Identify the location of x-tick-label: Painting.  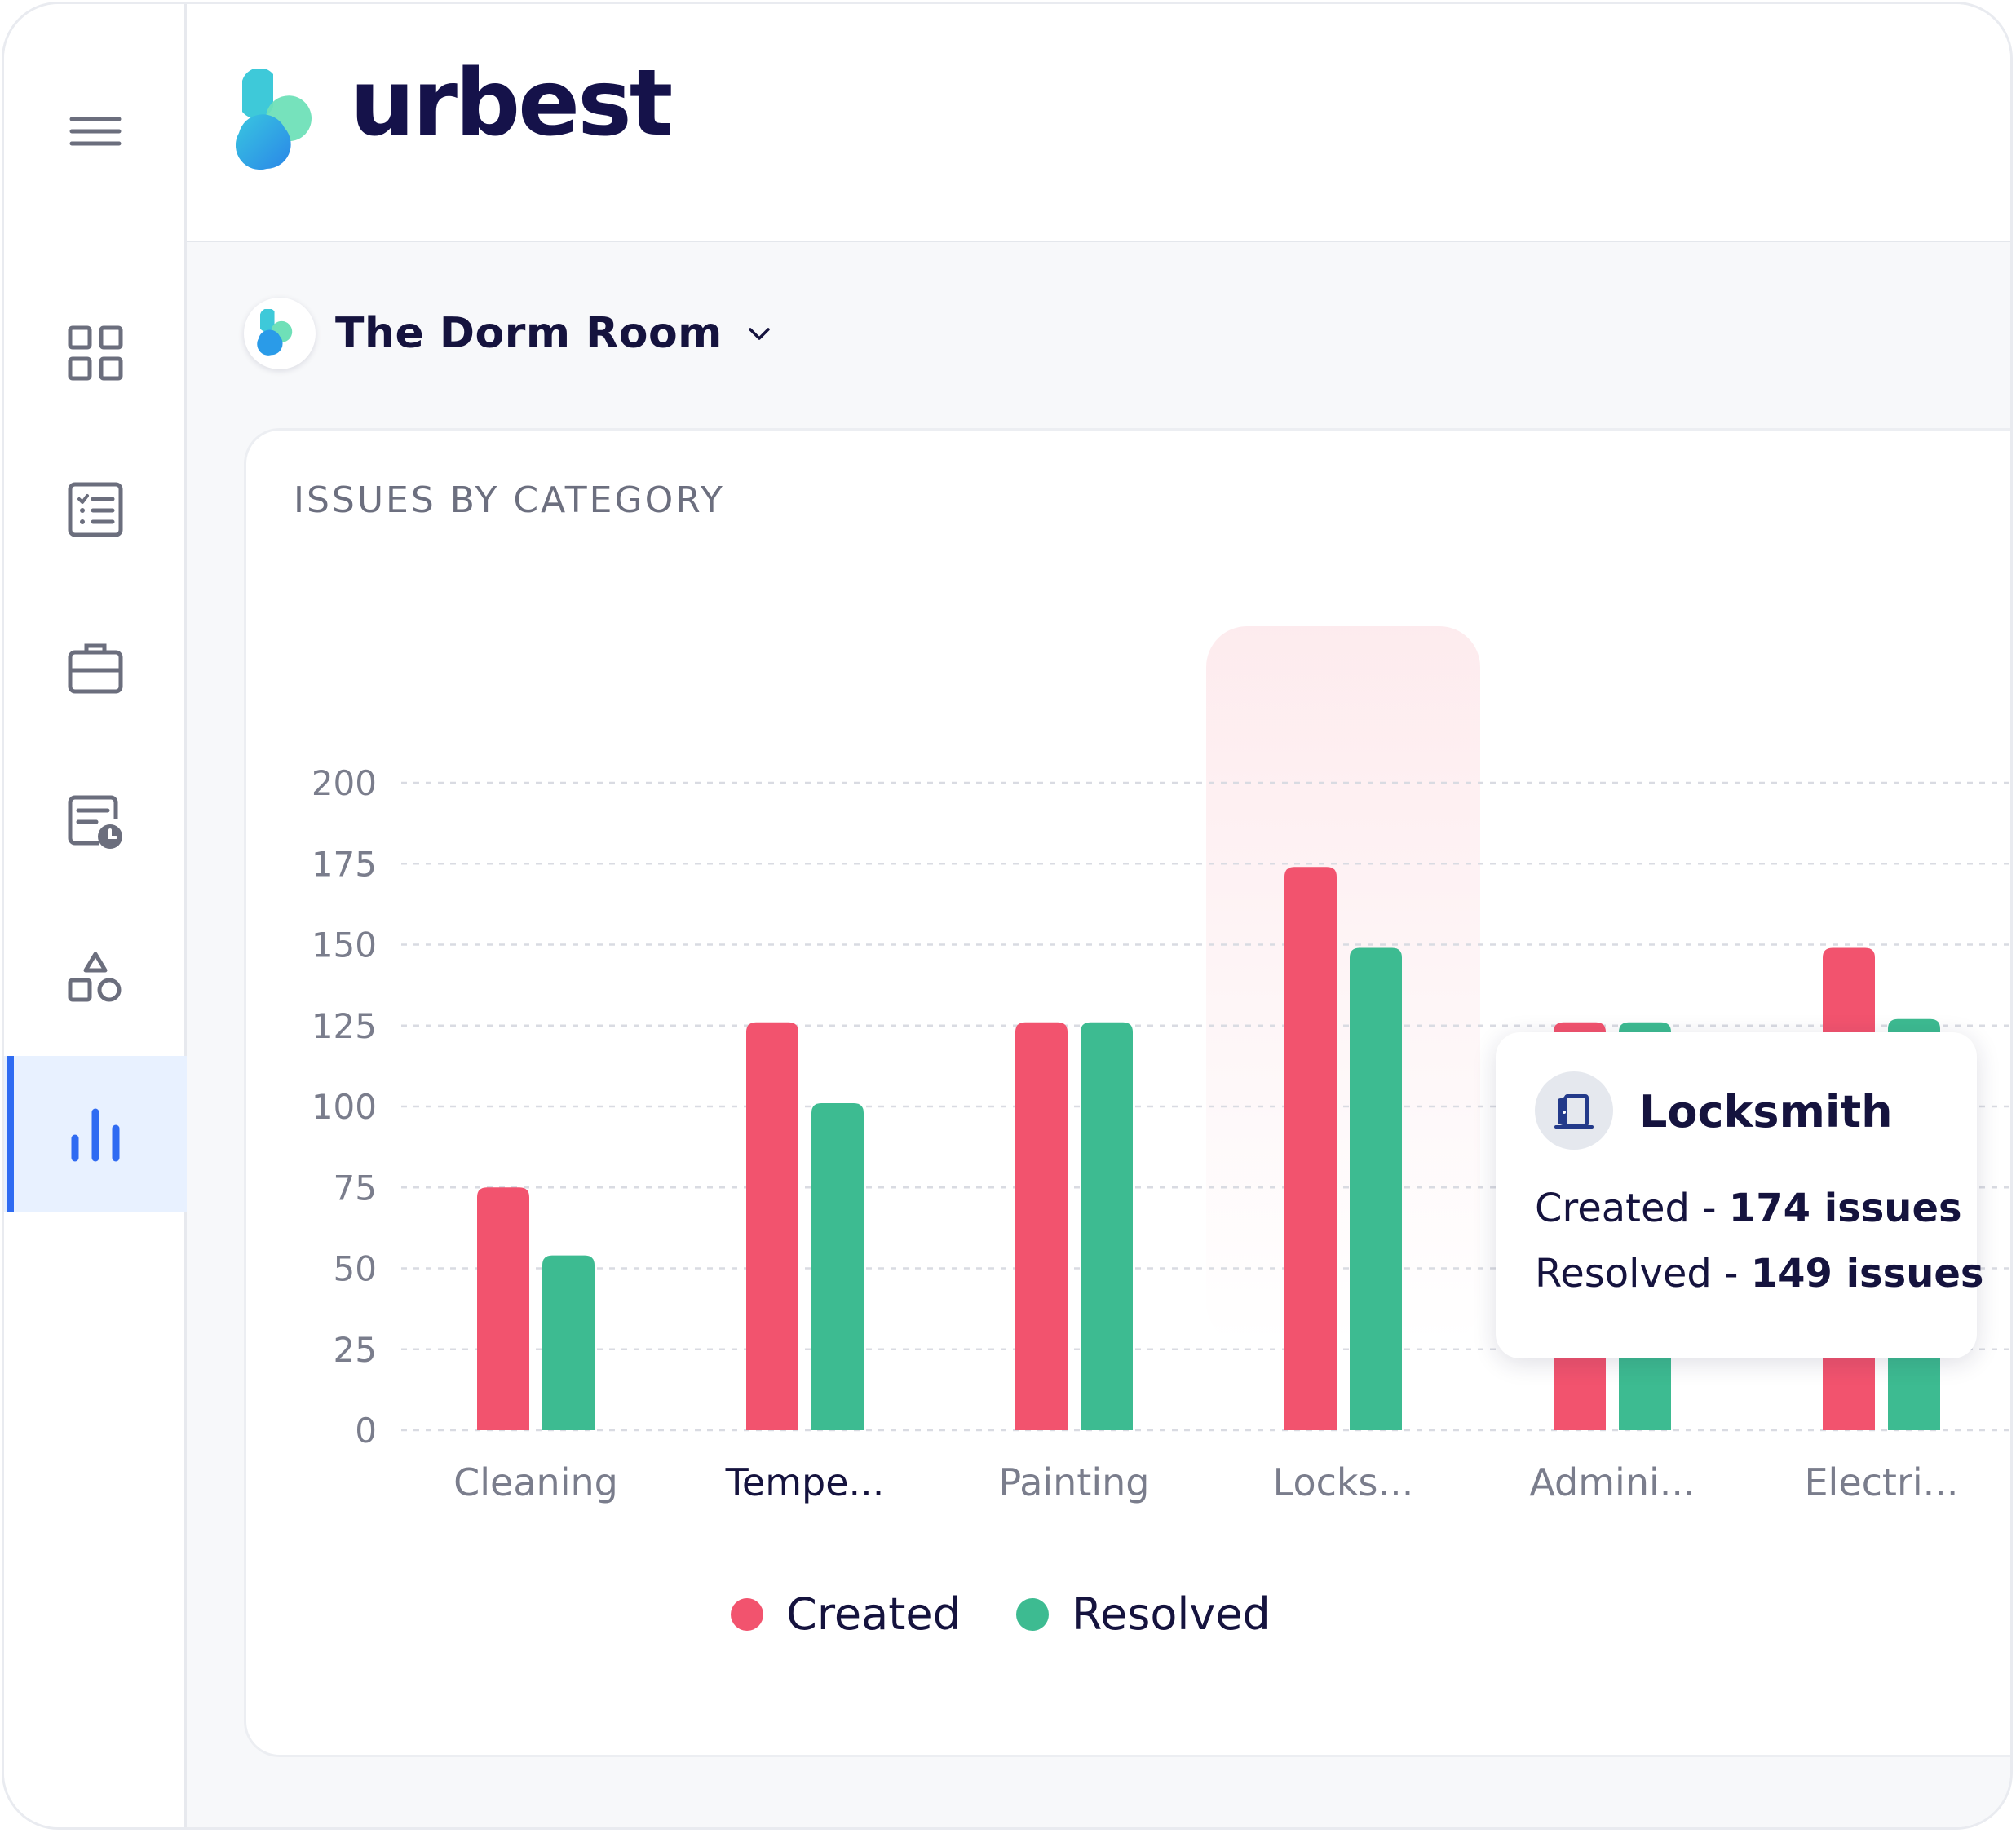
(1074, 1482).